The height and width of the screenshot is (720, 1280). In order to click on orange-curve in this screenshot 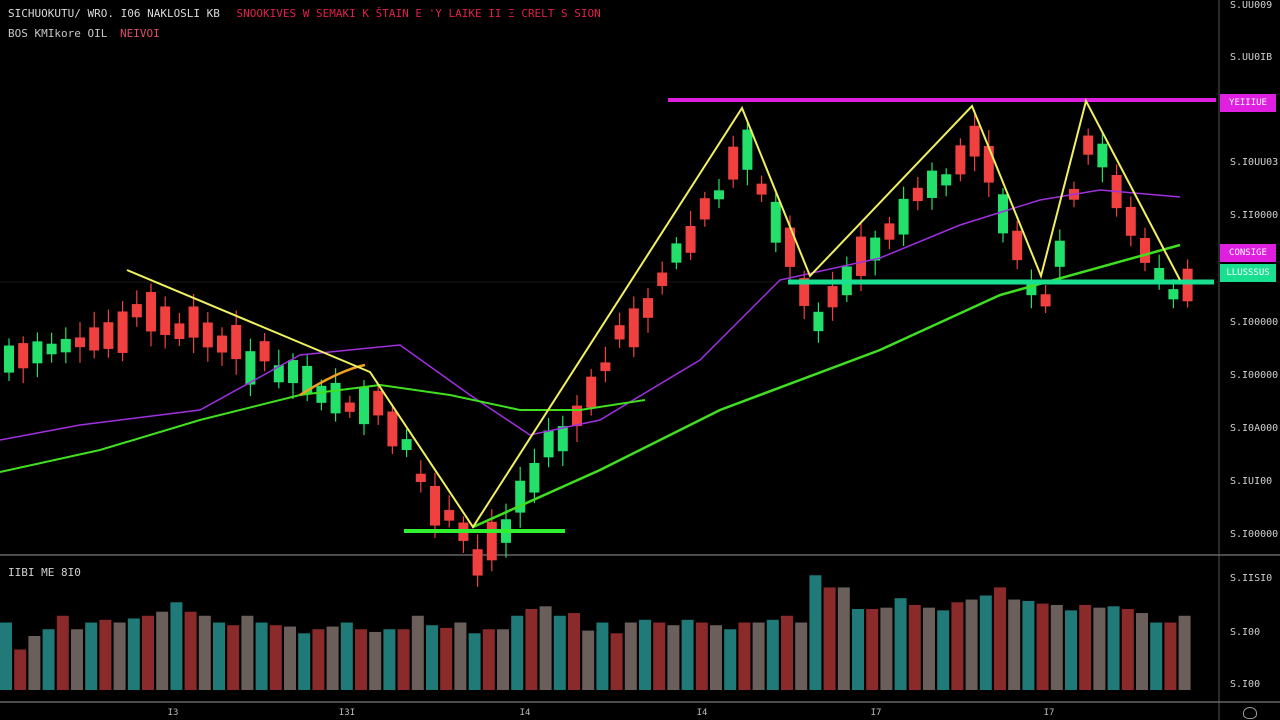, I will do `click(332, 380)`.